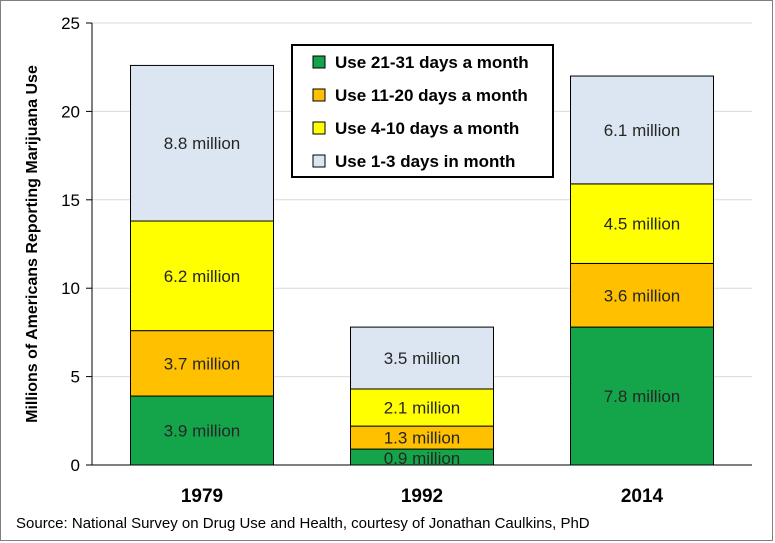 The width and height of the screenshot is (775, 543). Describe the element at coordinates (70, 288) in the screenshot. I see `y-tick-label: 10` at that location.